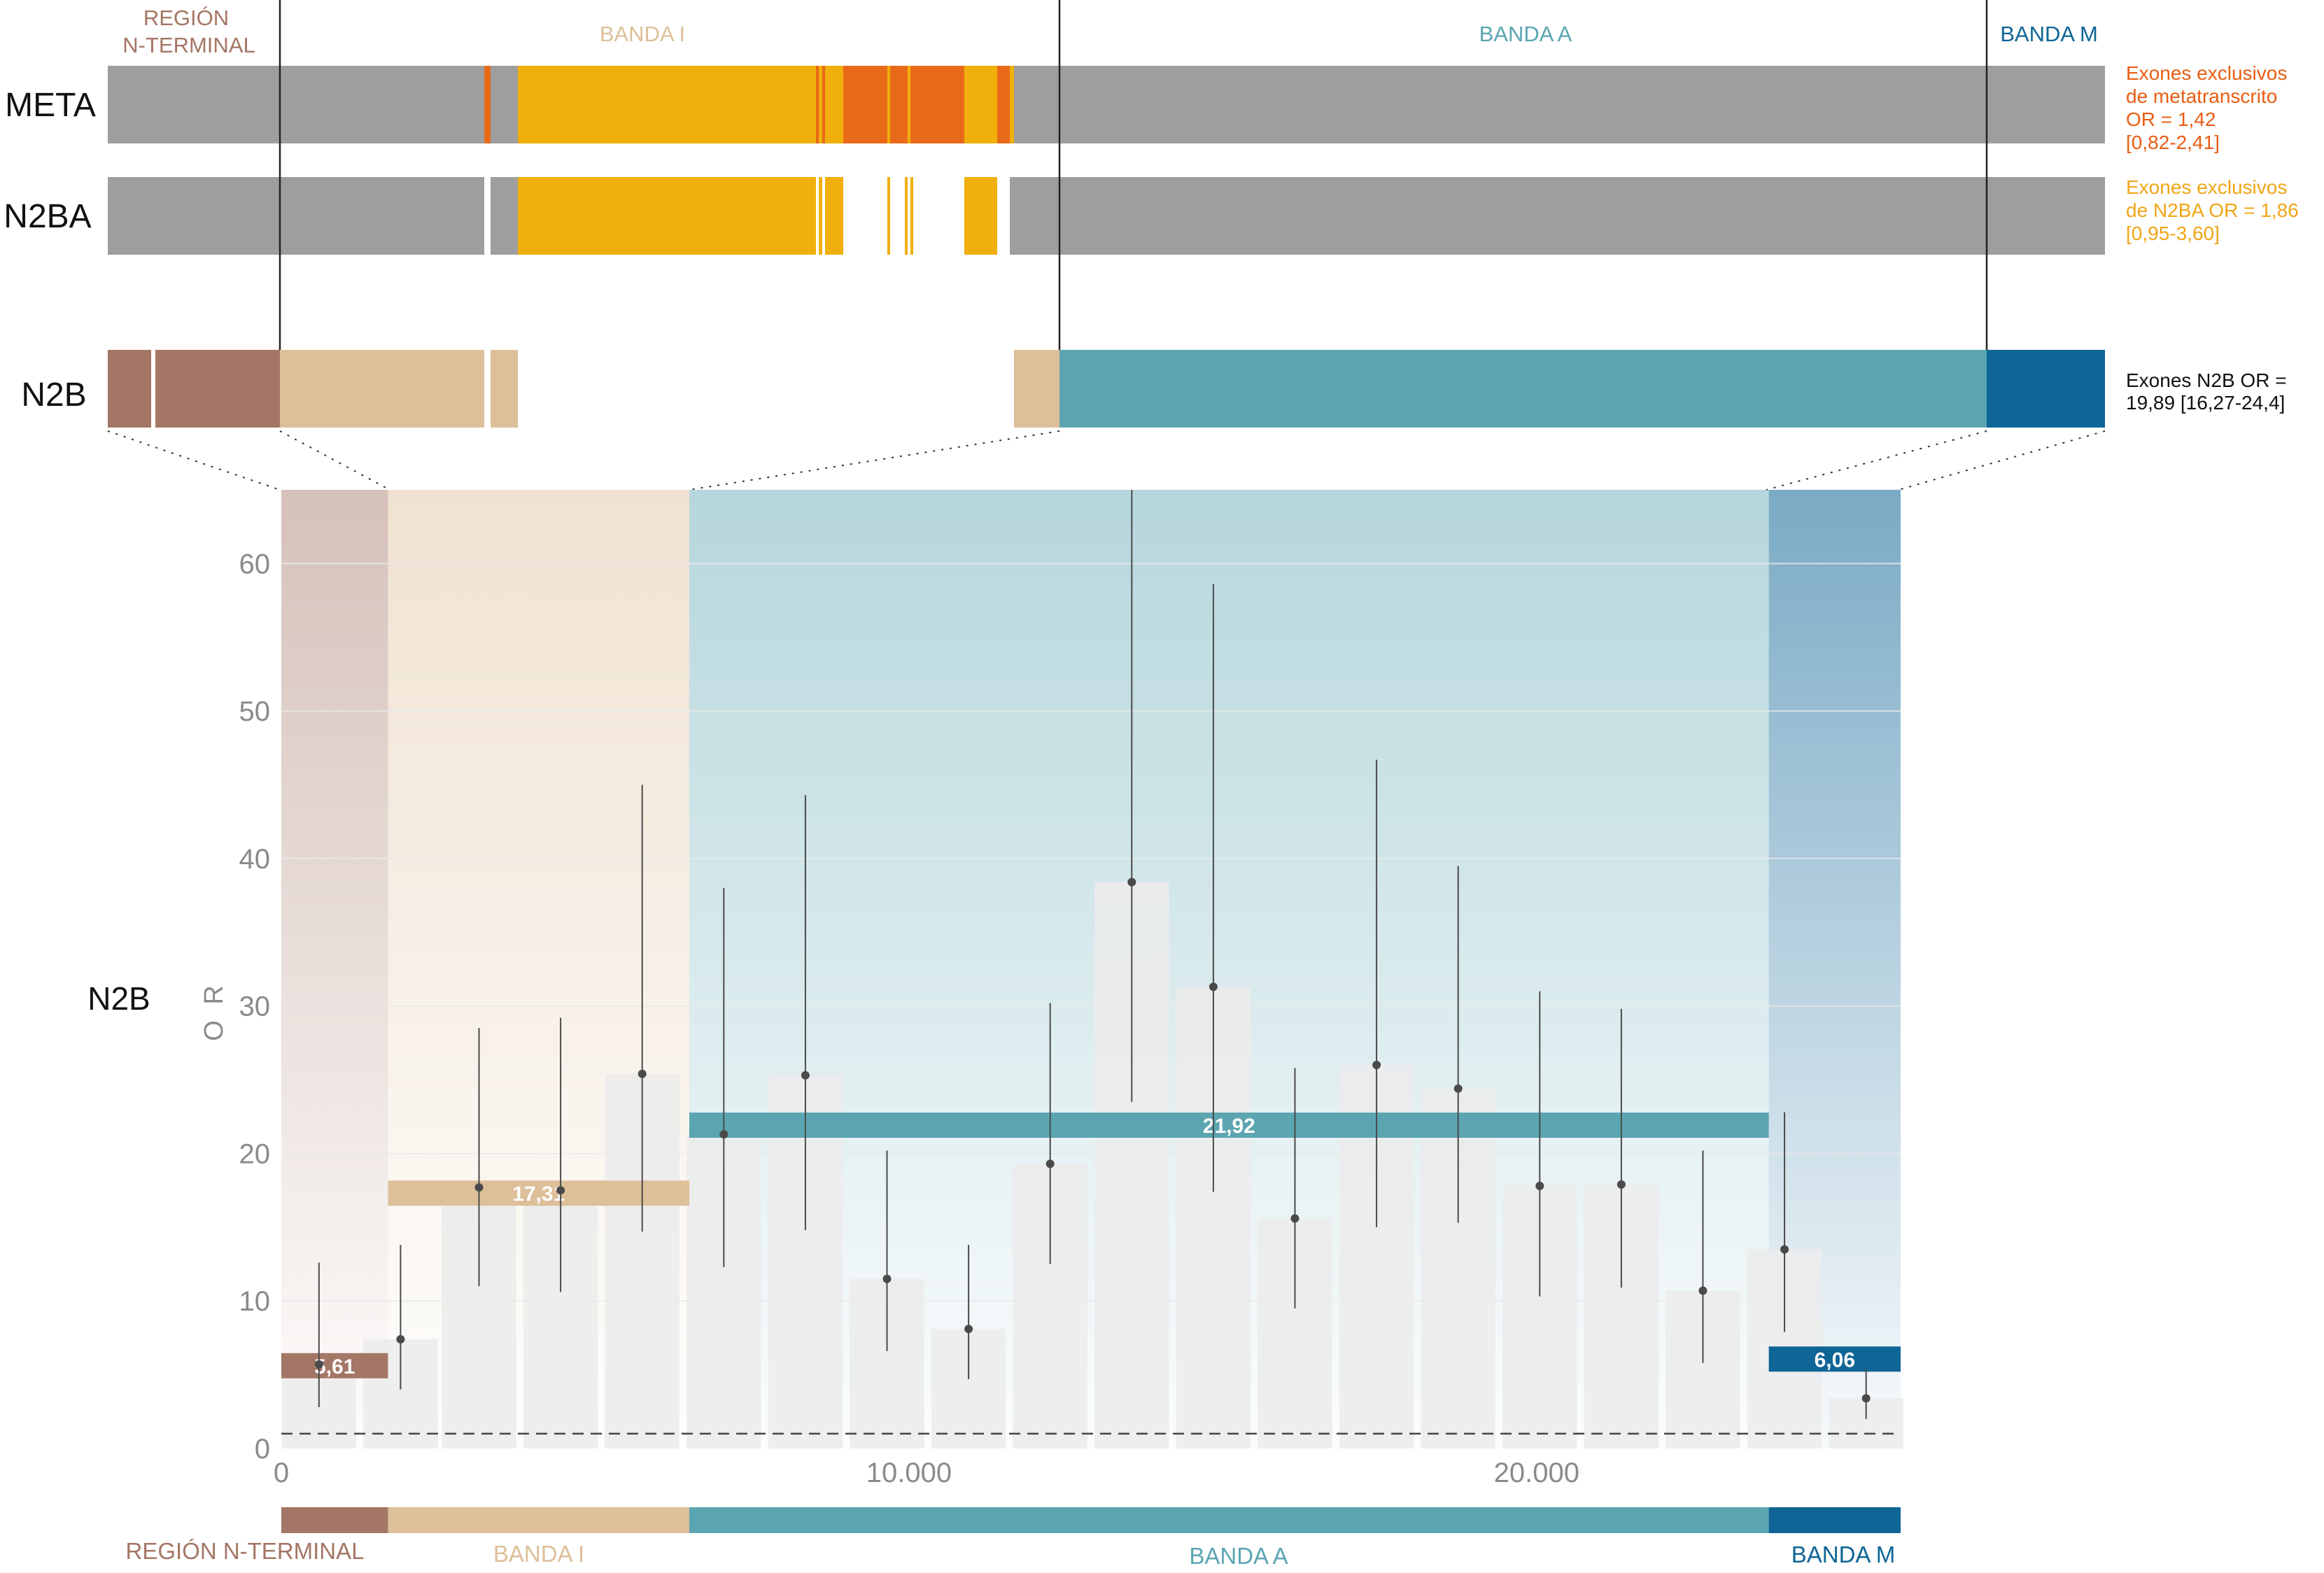 The image size is (2324, 1573). I want to click on n2b-note: Exones N2B OR = 19,89 [16,27-24,4], so click(2206, 391).